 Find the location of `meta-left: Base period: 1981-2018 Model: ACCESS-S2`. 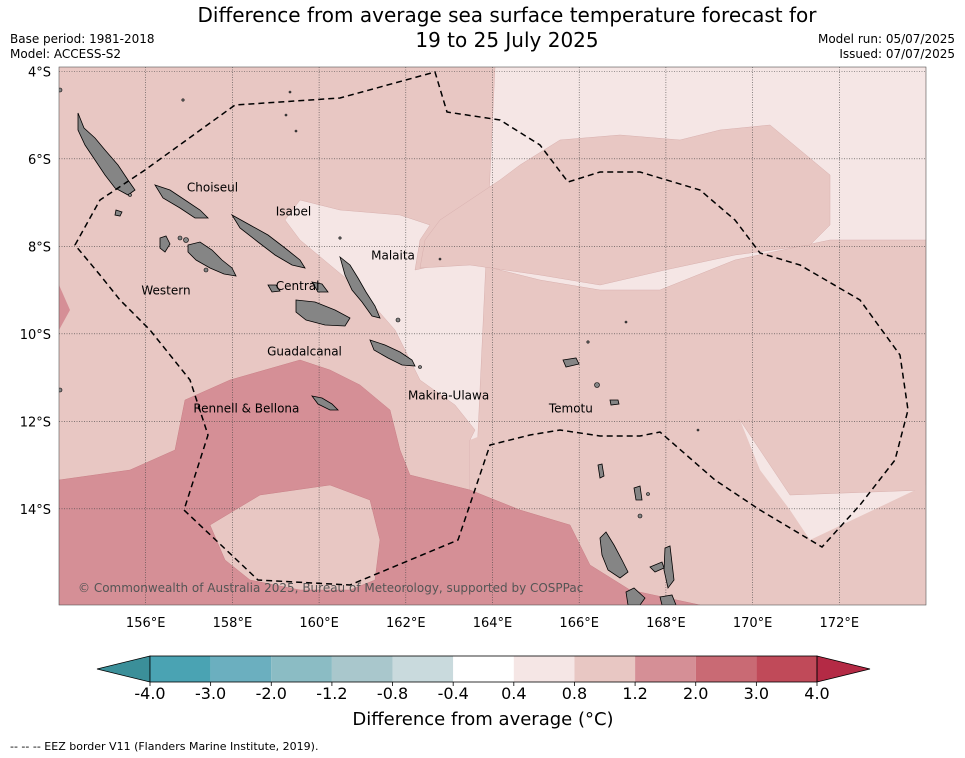

meta-left: Base period: 1981-2018 Model: ACCESS-S2 is located at coordinates (82, 47).